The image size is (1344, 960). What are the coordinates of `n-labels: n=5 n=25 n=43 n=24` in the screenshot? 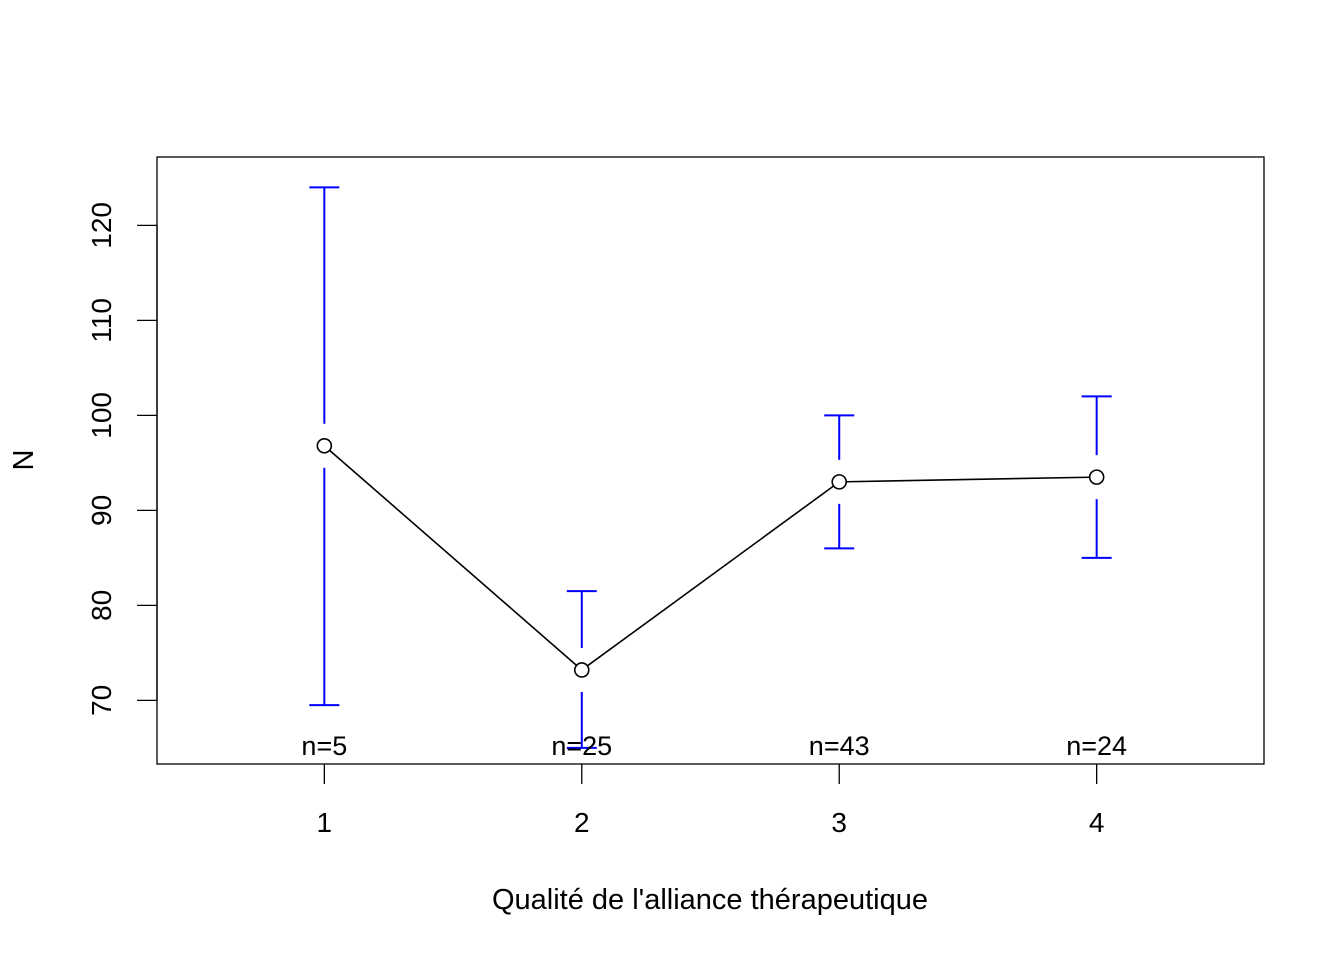 It's located at (714, 746).